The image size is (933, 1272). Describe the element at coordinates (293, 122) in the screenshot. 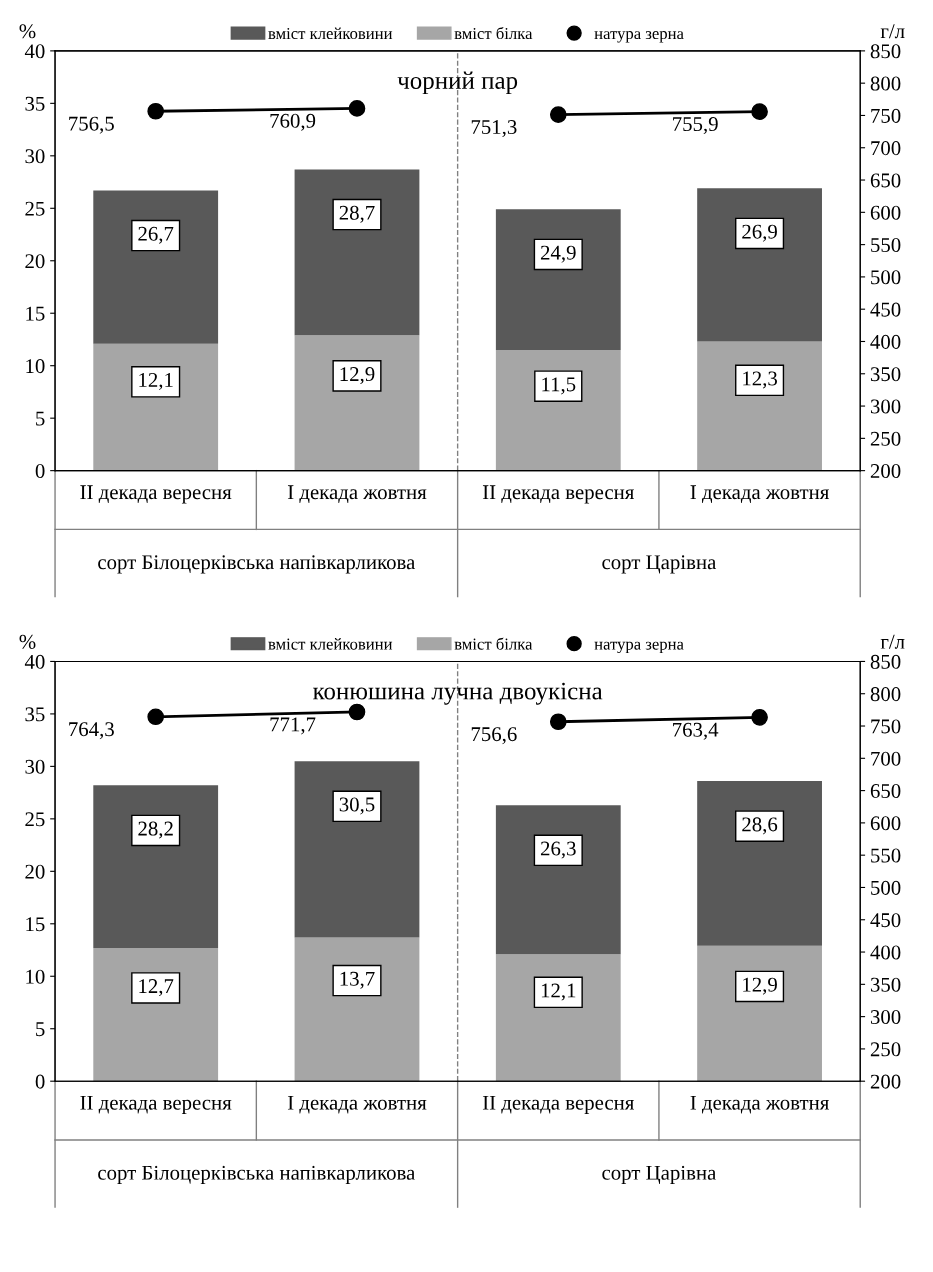

I see `data-label: 760,9` at that location.